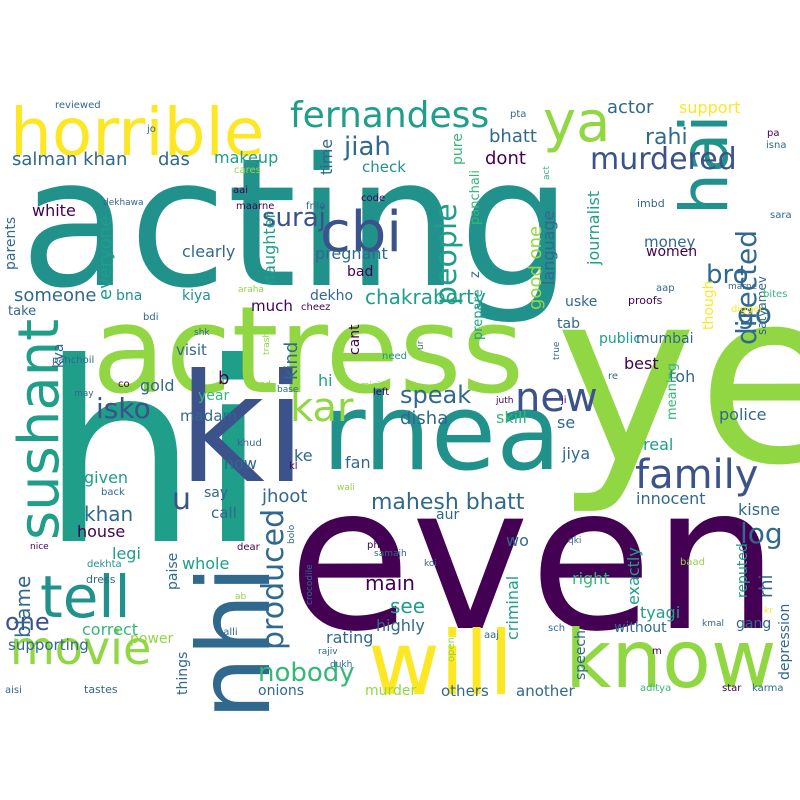 The height and width of the screenshot is (800, 800). Describe the element at coordinates (123, 203) in the screenshot. I see `word-dekhawa: dekhawa` at that location.